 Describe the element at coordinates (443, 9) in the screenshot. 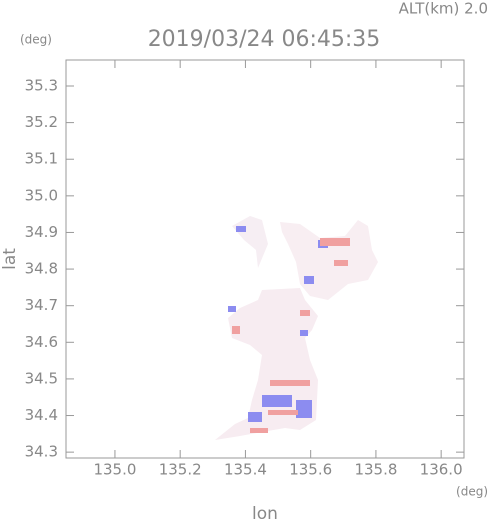

I see `chart-subtitle: ALT(km) 2.0` at that location.